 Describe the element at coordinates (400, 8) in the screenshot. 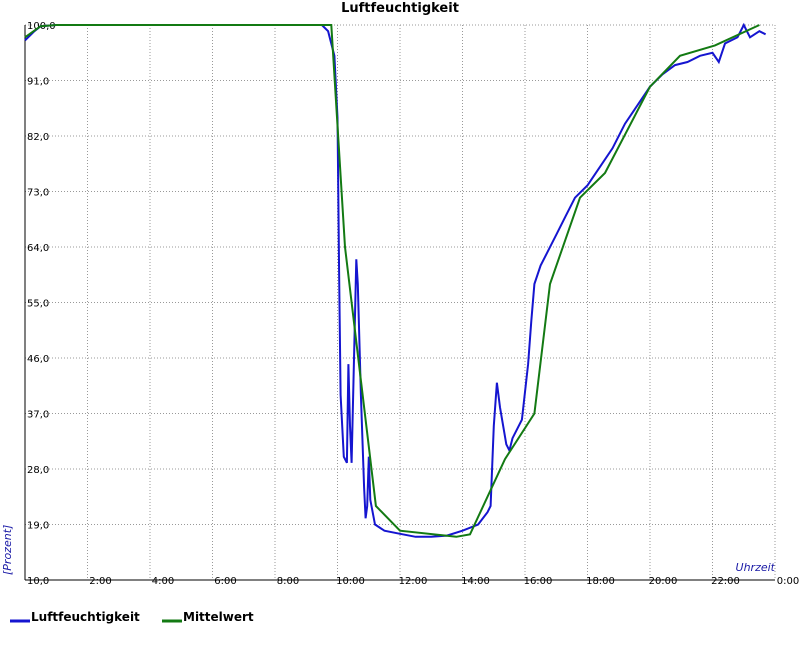

I see `chart-title: Luftfeuchtigkeit` at that location.